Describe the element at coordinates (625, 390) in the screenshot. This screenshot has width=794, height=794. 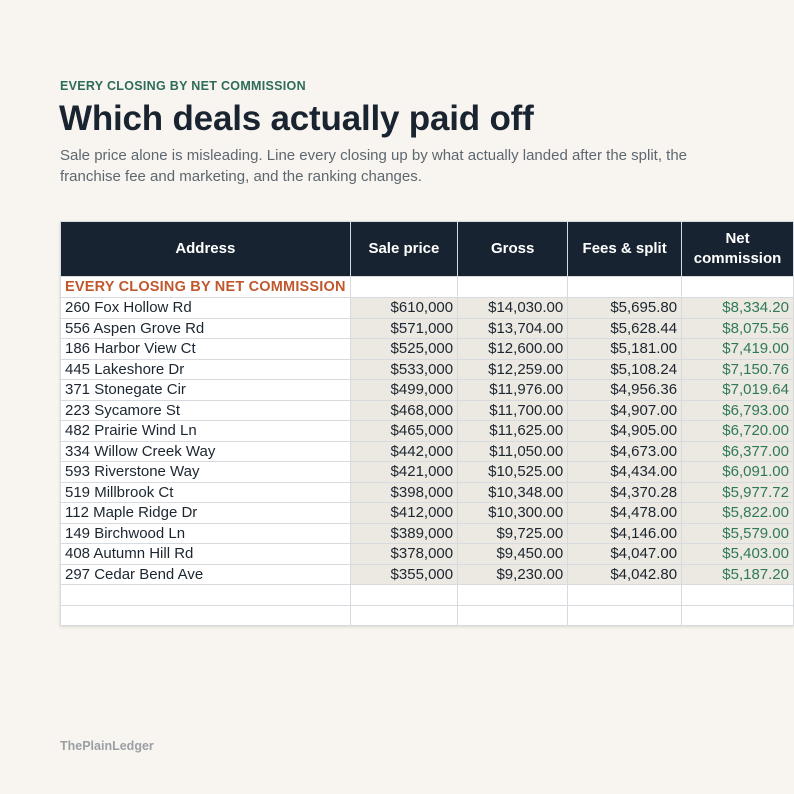
I see `cell-fees-split: $4,956.36` at that location.